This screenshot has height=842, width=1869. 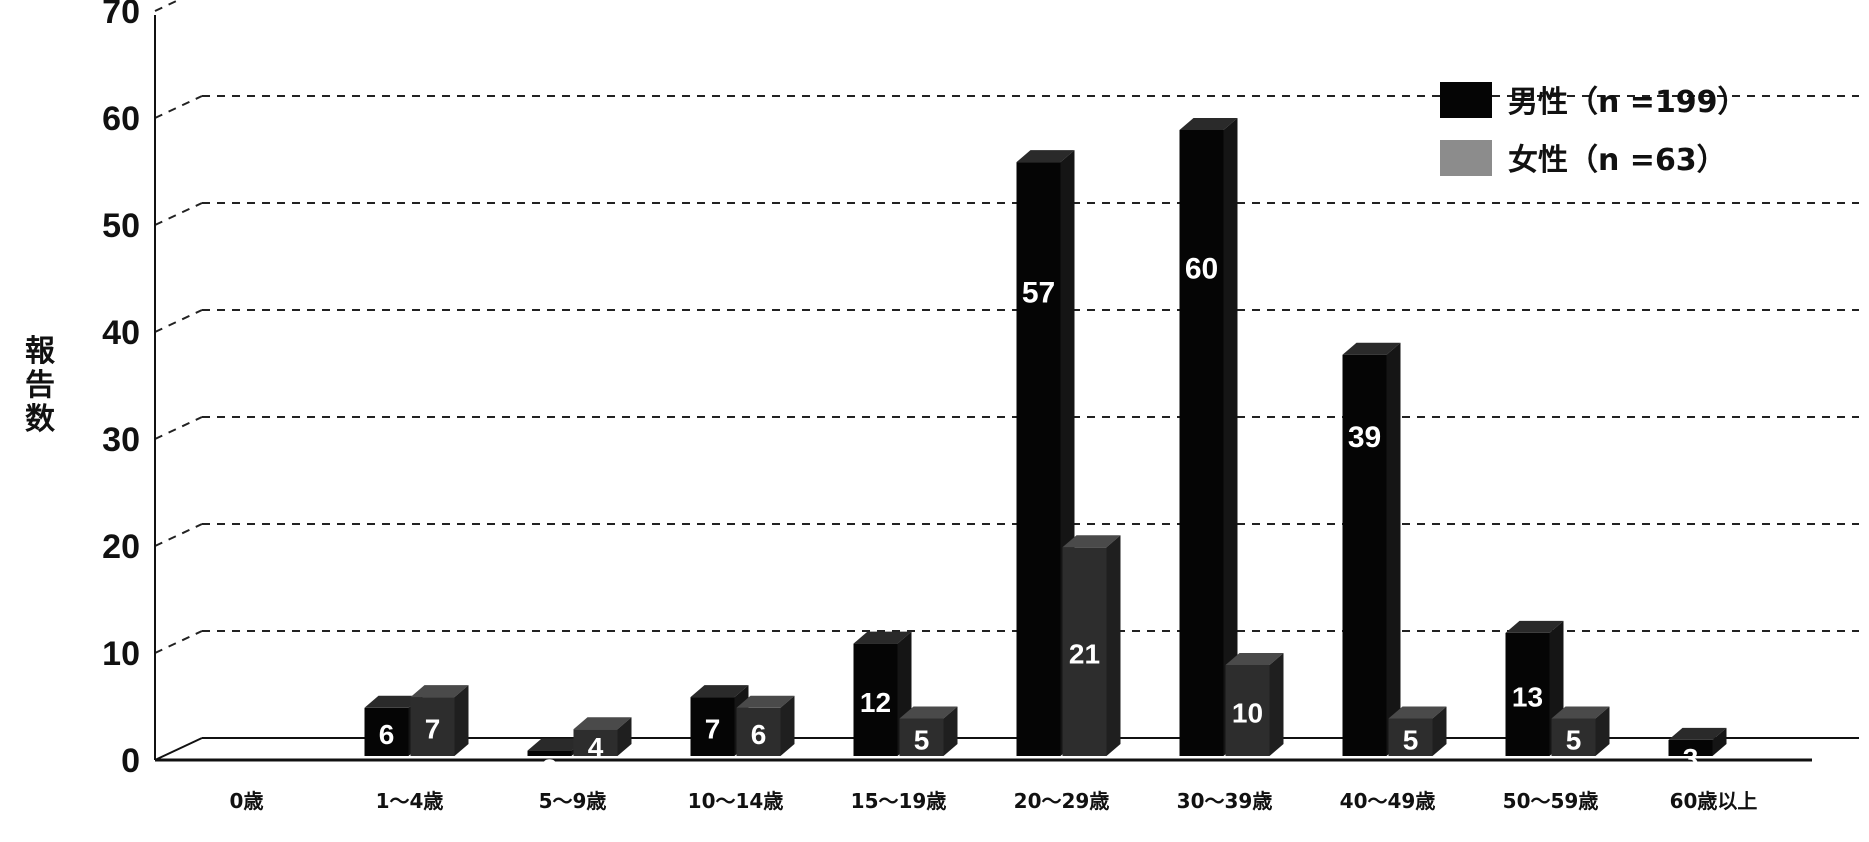 What do you see at coordinates (121, 226) in the screenshot?
I see `y-tick-label: 50` at bounding box center [121, 226].